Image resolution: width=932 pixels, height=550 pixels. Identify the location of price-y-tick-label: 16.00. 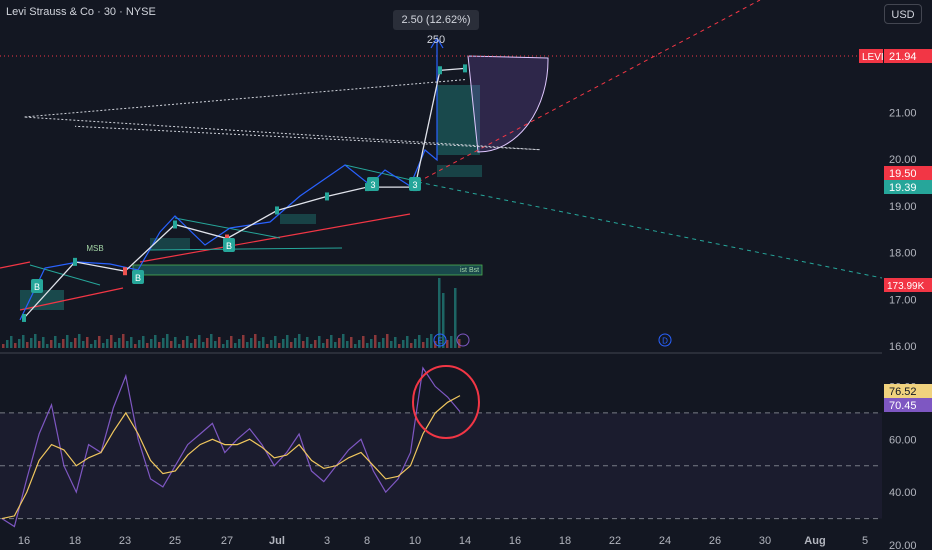
(903, 347).